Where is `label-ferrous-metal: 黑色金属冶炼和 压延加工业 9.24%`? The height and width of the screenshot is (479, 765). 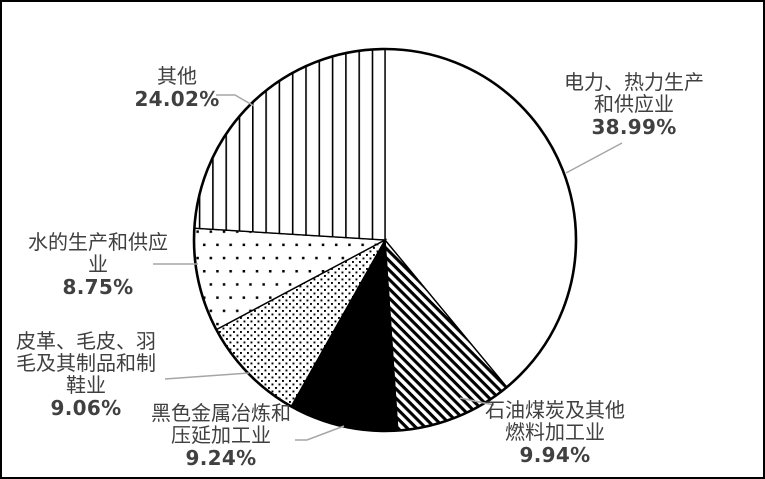 label-ferrous-metal: 黑色金属冶炼和 压延加工业 9.24% is located at coordinates (221, 436).